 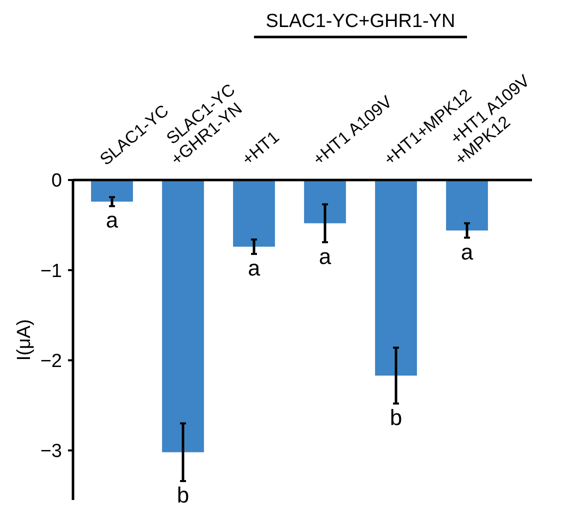 What do you see at coordinates (51, 361) in the screenshot?
I see `y-tick-label: −2` at bounding box center [51, 361].